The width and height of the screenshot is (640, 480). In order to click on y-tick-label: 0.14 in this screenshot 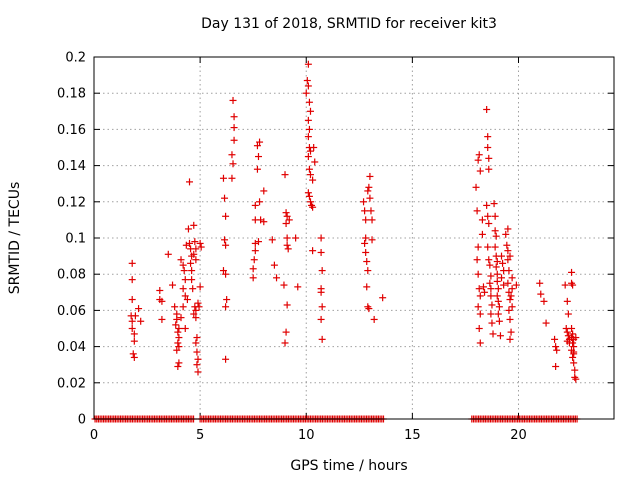, I will do `click(71, 166)`.